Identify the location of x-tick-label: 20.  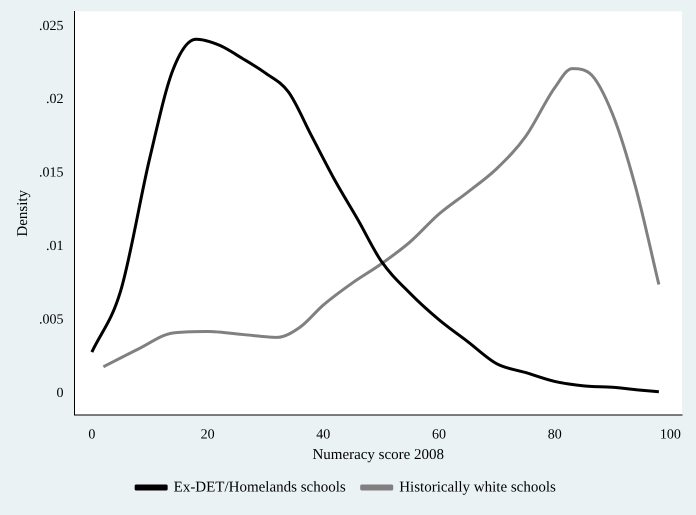
(207, 434).